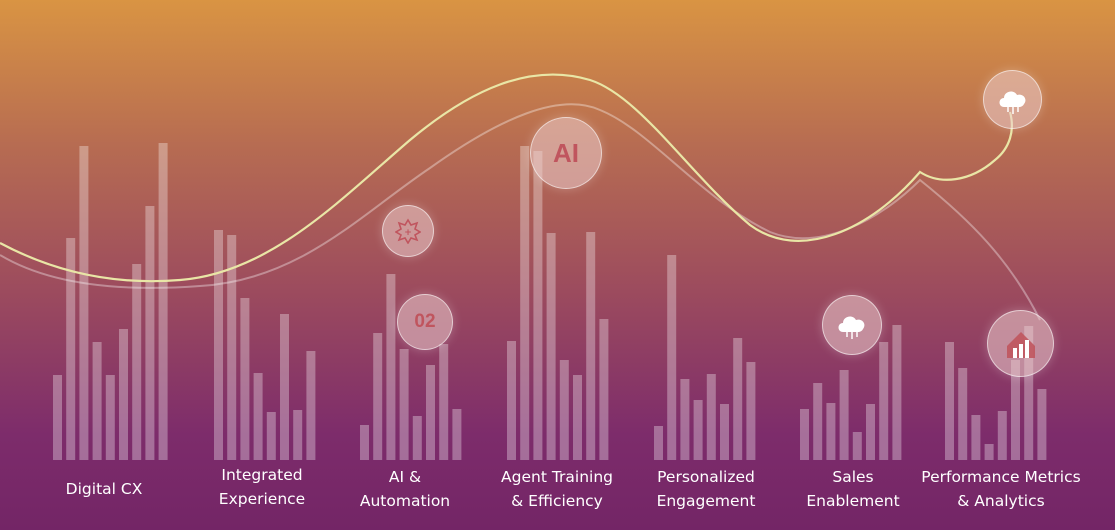  Describe the element at coordinates (996, 393) in the screenshot. I see `bar-group-performance-analytics` at that location.